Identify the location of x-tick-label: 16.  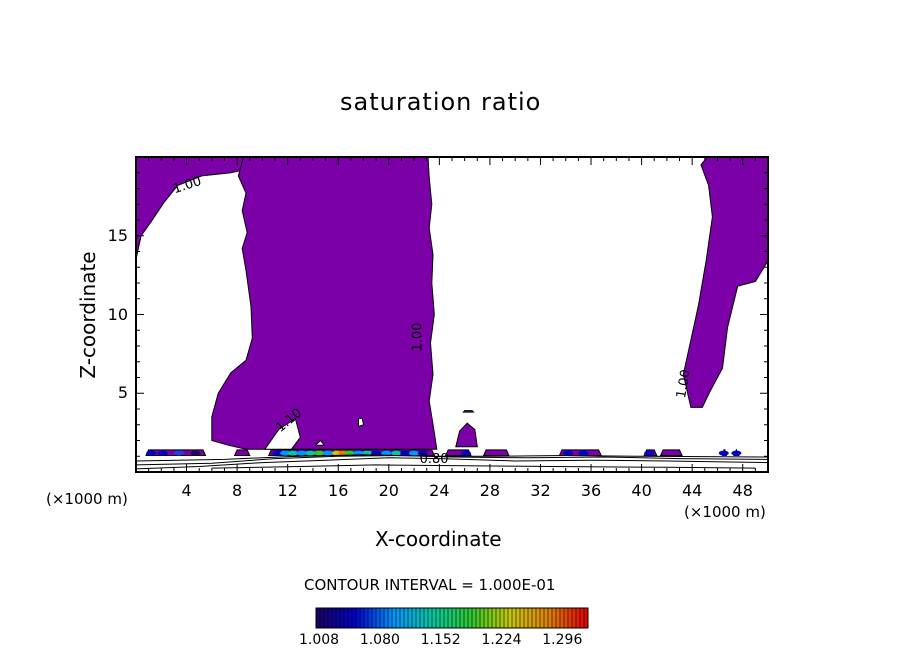
(338, 490).